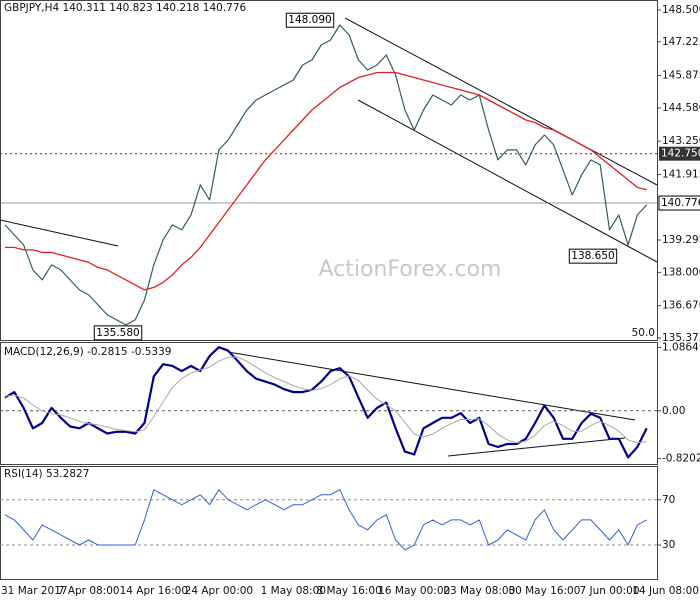  What do you see at coordinates (34, 591) in the screenshot?
I see `x-tick-label: 31 Mar 2017` at bounding box center [34, 591].